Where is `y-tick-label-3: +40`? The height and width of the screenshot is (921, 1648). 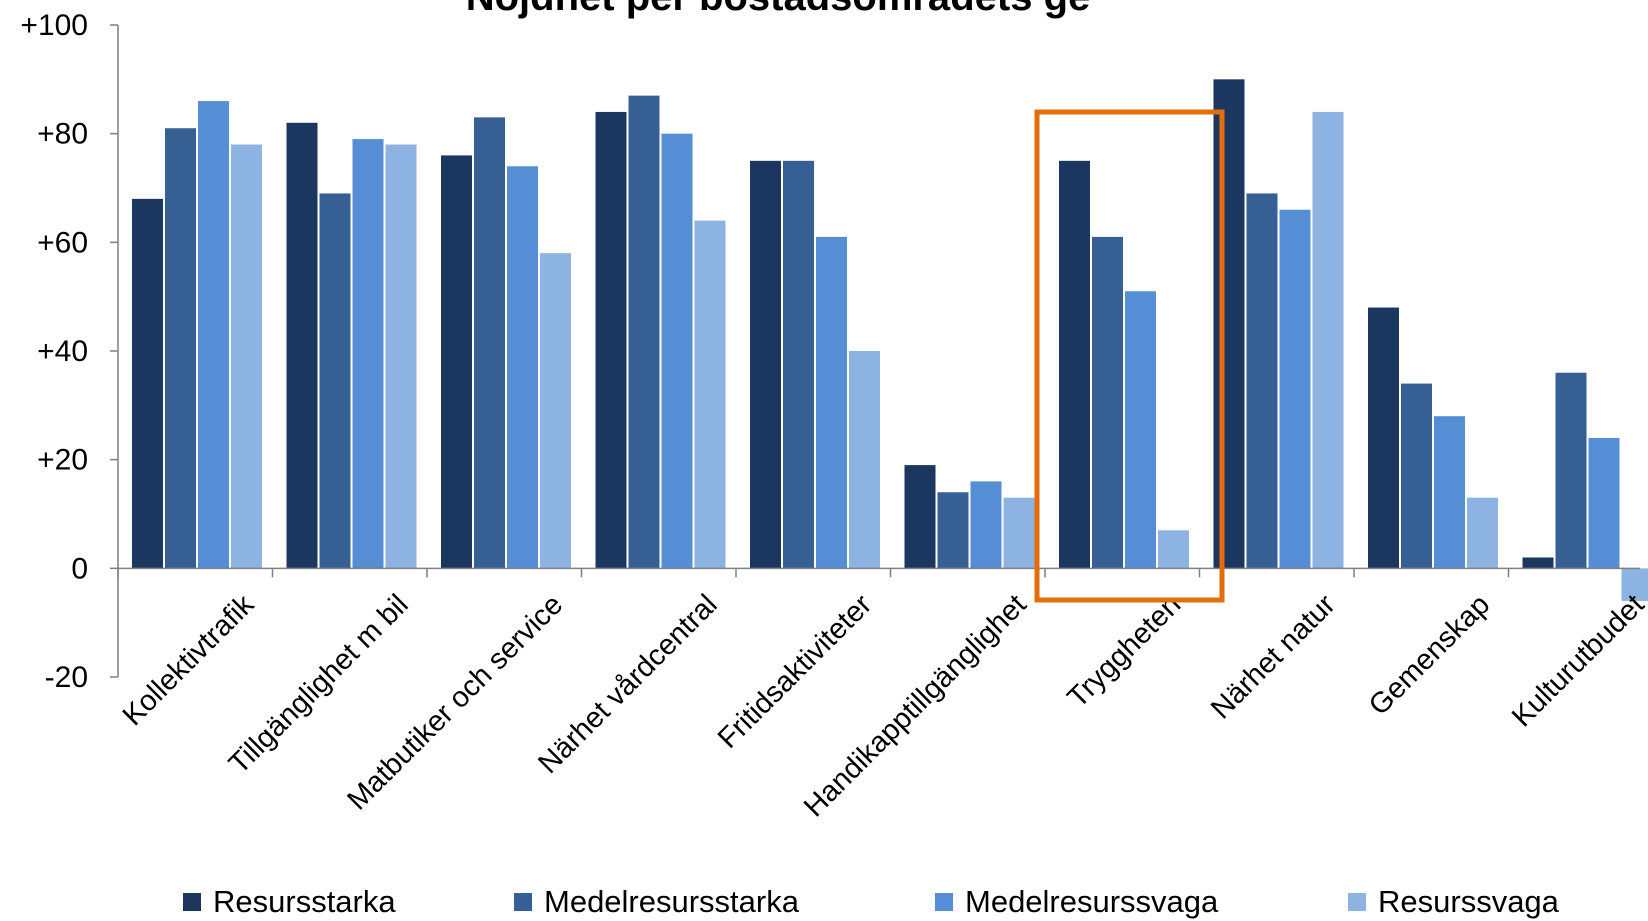 y-tick-label-3: +40 is located at coordinates (62, 351).